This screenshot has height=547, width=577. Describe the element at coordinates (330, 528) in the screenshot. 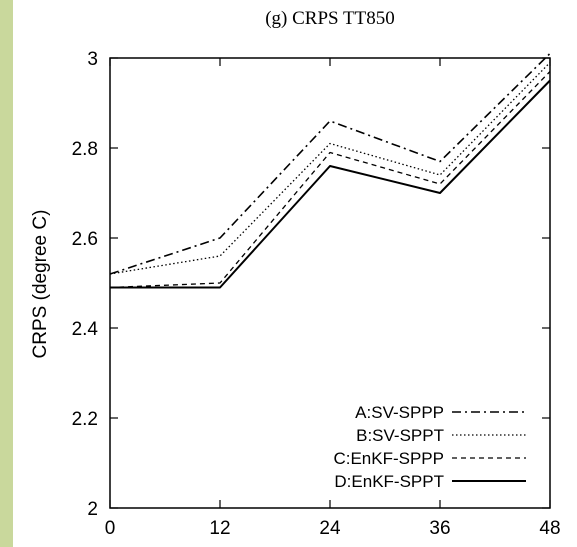

I see `x-tick-label: 24` at that location.